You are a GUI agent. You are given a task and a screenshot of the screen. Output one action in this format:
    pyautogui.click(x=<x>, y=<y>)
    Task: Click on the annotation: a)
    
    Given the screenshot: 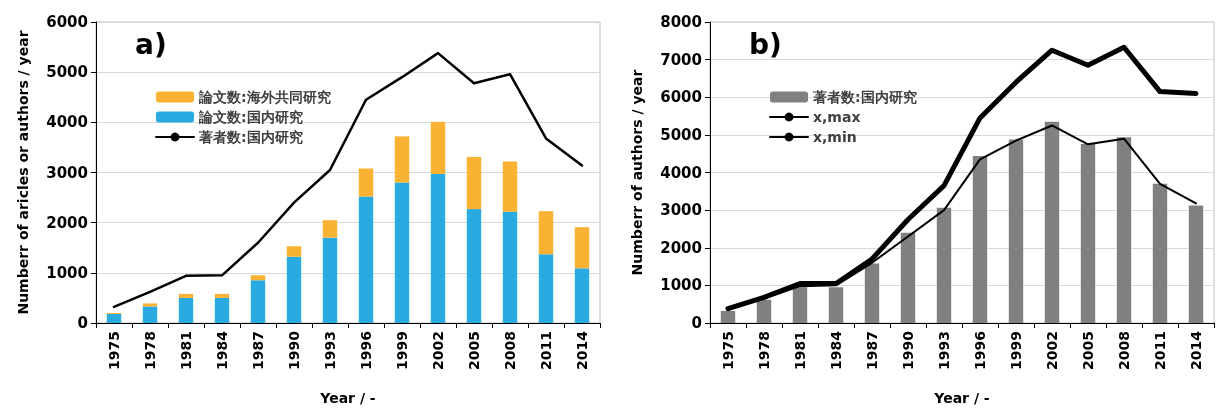 What is the action you would take?
    pyautogui.click(x=151, y=44)
    